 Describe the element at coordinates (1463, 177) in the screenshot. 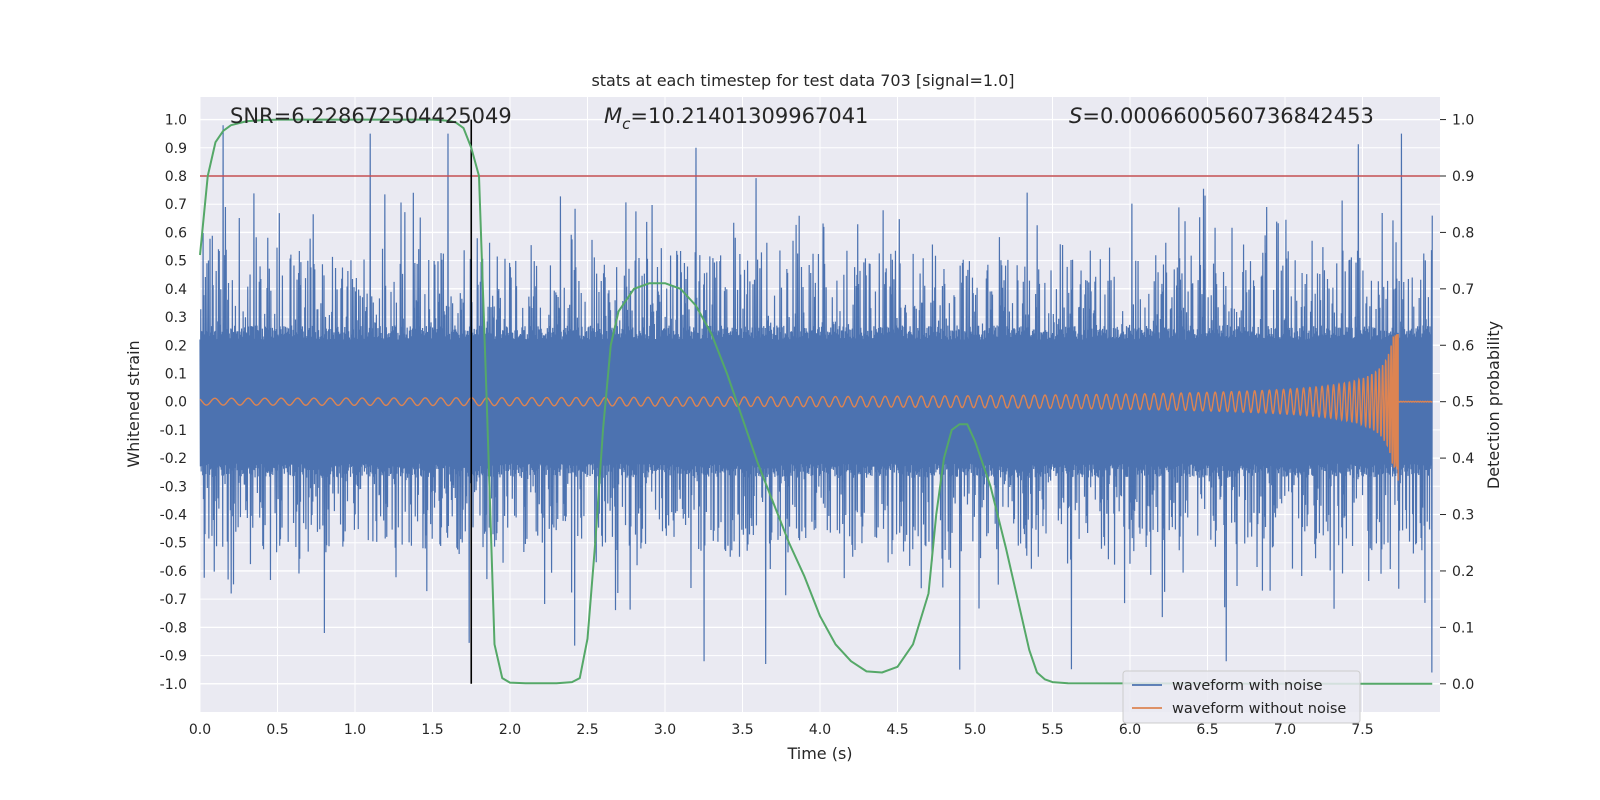

I see `y2-tick-label: 0.9` at that location.